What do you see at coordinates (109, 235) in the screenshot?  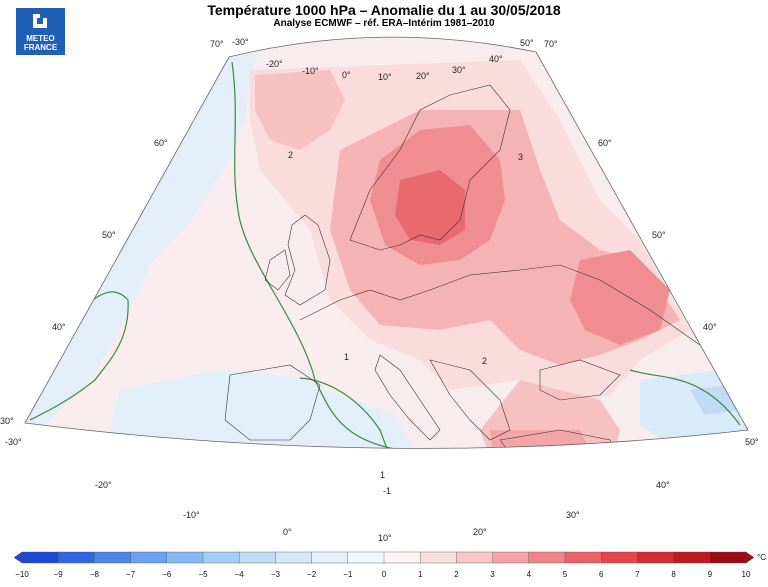 I see `lat-label-50-left: 50°` at bounding box center [109, 235].